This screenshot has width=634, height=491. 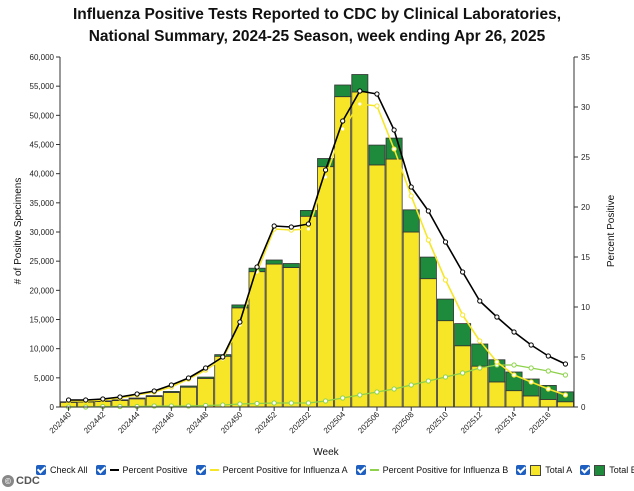 What do you see at coordinates (61, 423) in the screenshot?
I see `x-tick-label: 202440` at bounding box center [61, 423].